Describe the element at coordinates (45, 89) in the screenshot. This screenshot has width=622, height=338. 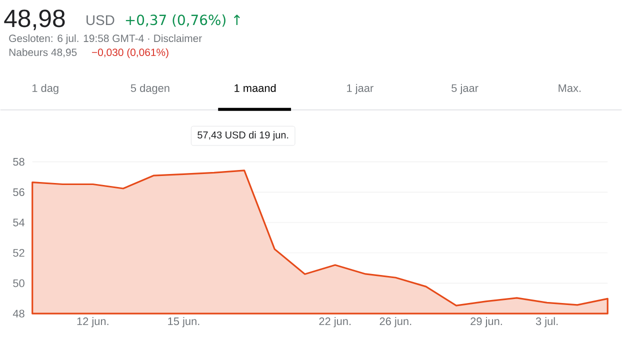
I see `text: 1 dag` at that location.